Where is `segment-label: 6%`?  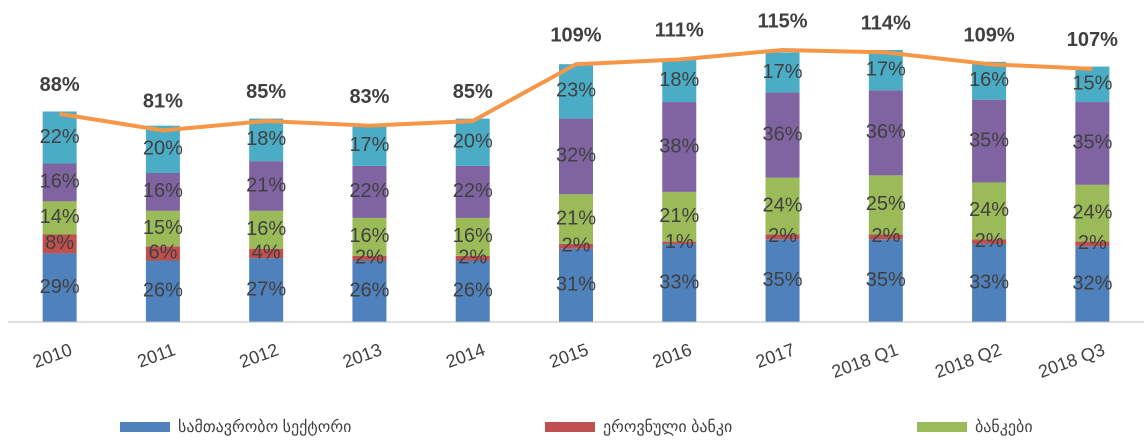
segment-label: 6% is located at coordinates (162, 253).